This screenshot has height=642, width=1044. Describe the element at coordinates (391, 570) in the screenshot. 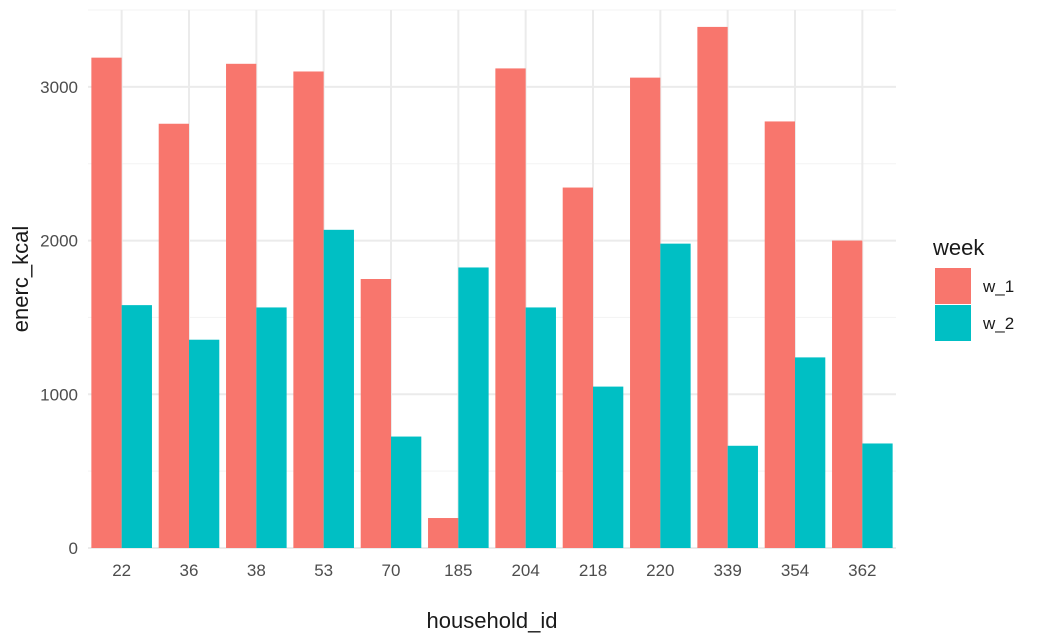

I see `x-tick-label: 70` at that location.